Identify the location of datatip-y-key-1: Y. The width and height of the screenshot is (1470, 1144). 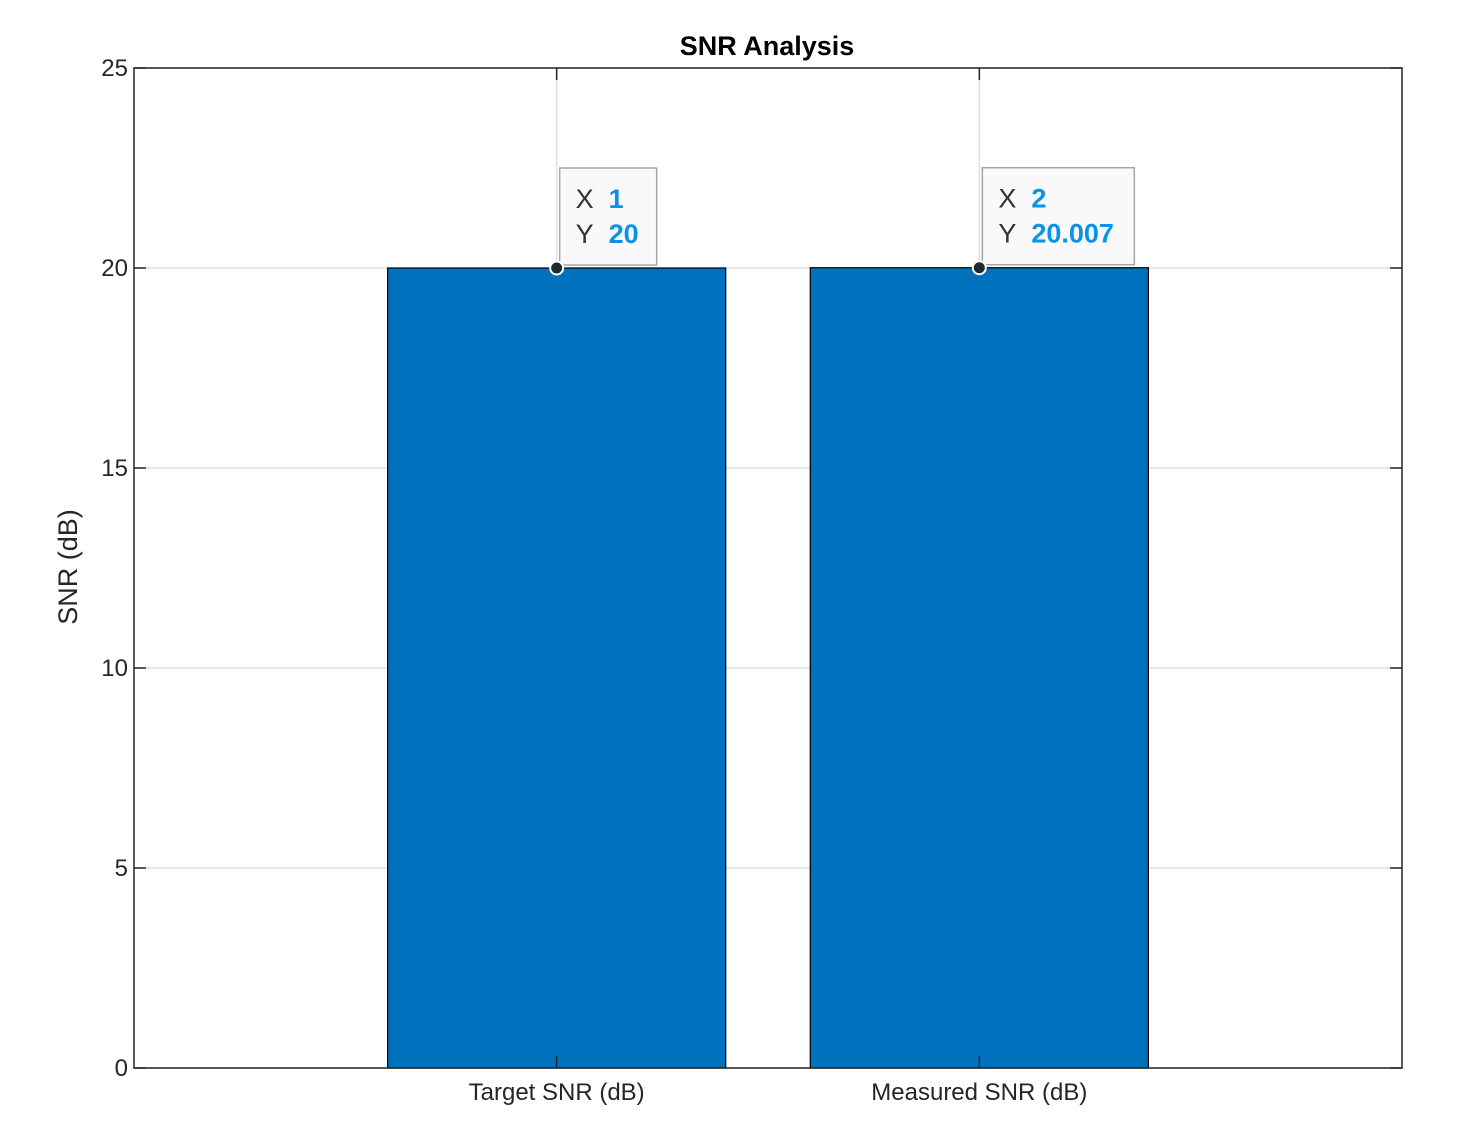
(1007, 234).